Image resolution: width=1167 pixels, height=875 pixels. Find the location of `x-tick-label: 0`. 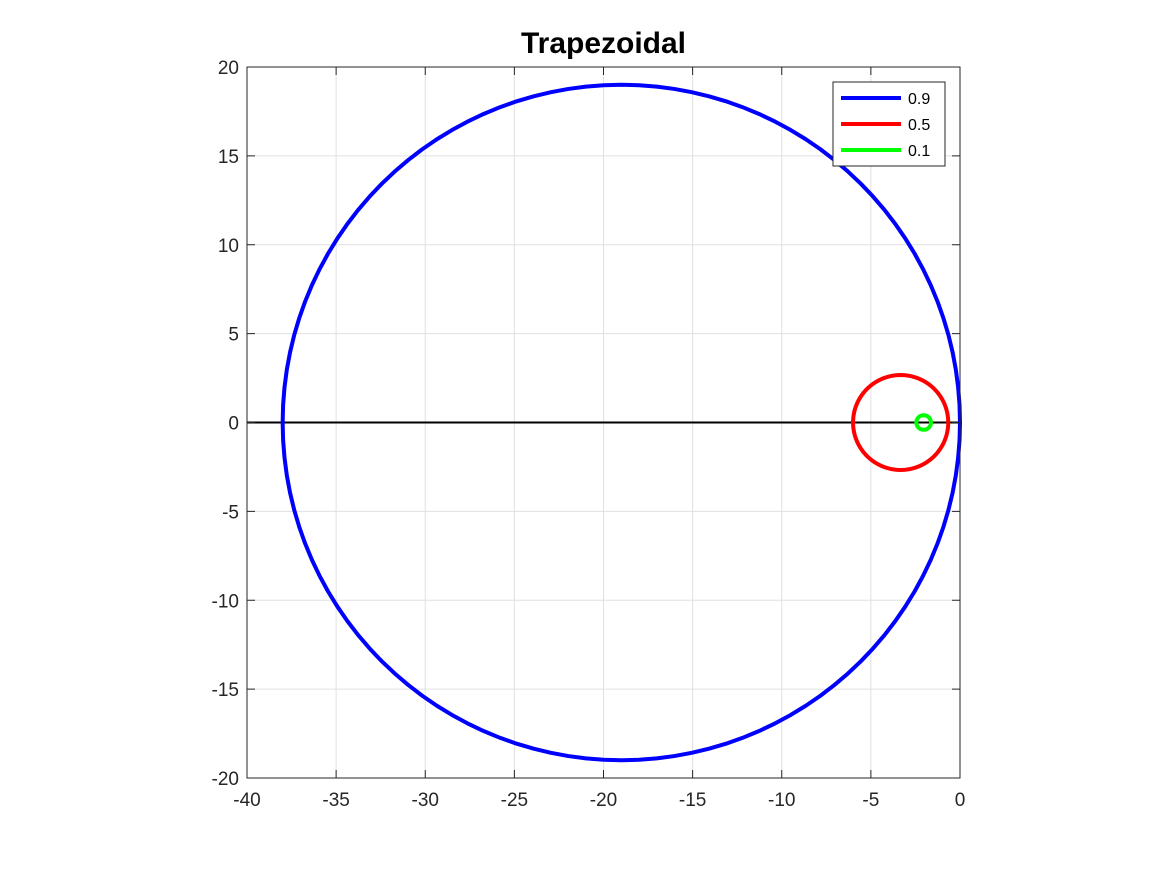

x-tick-label: 0 is located at coordinates (960, 800).